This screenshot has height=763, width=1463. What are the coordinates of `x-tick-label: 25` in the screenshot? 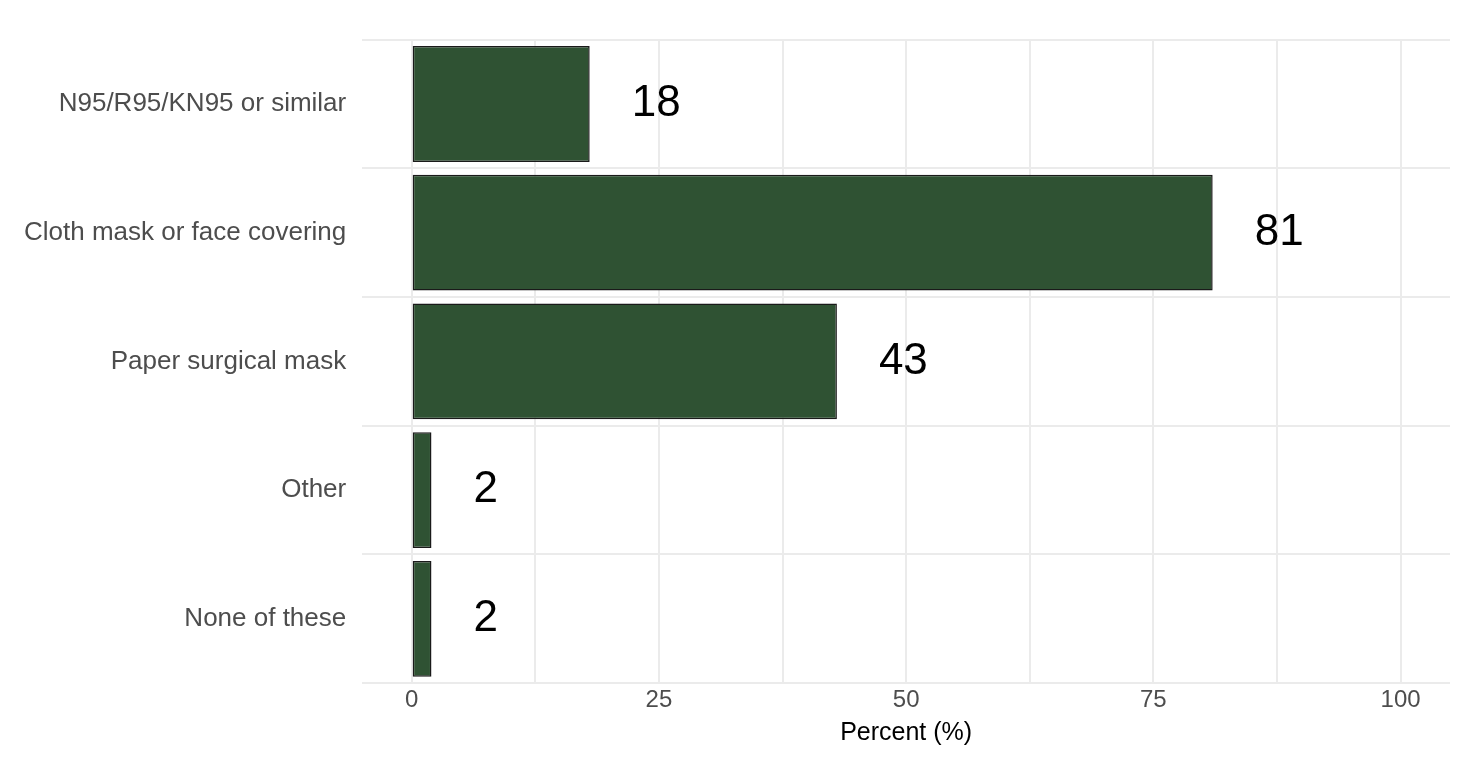 It's located at (659, 699).